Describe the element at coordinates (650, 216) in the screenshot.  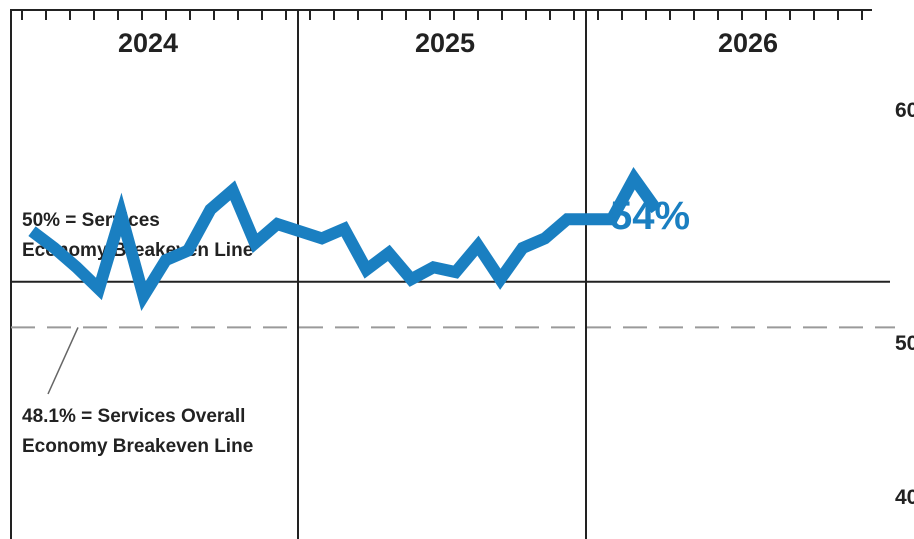
I see `latest-value-callout: 54%` at that location.